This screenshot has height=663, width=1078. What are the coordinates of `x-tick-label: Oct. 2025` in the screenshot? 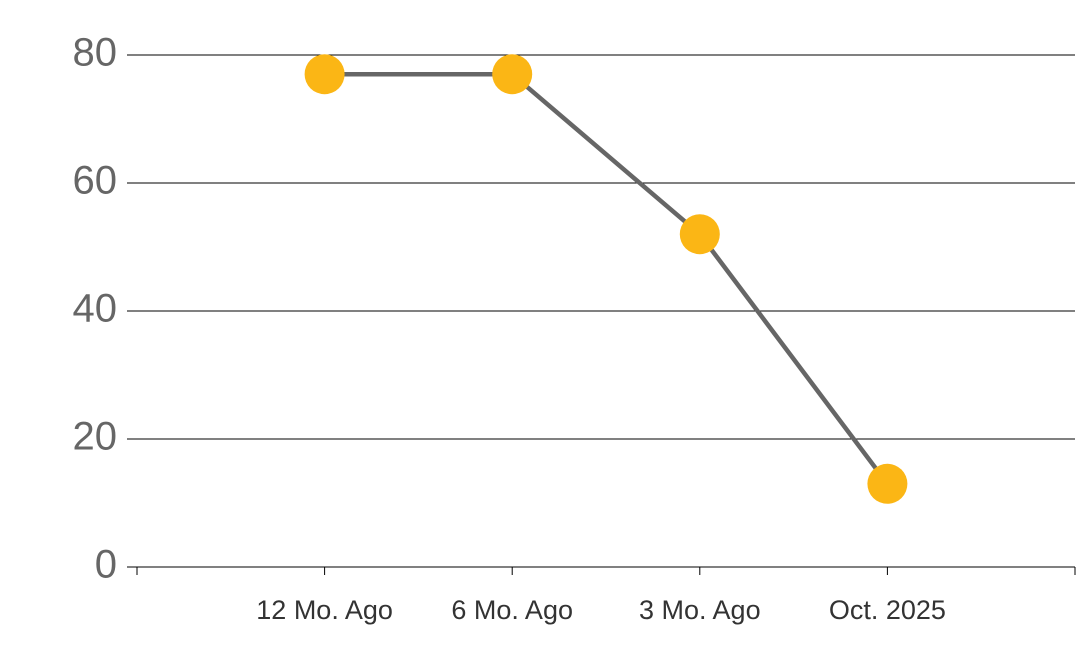 It's located at (887, 610).